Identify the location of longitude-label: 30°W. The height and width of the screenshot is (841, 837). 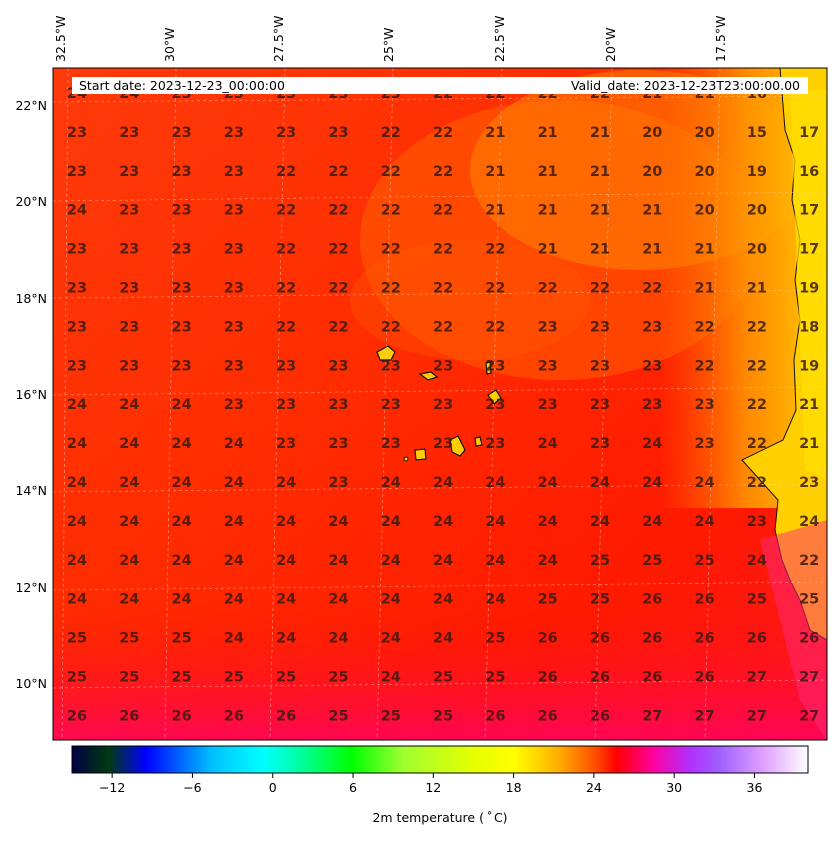
(169, 44).